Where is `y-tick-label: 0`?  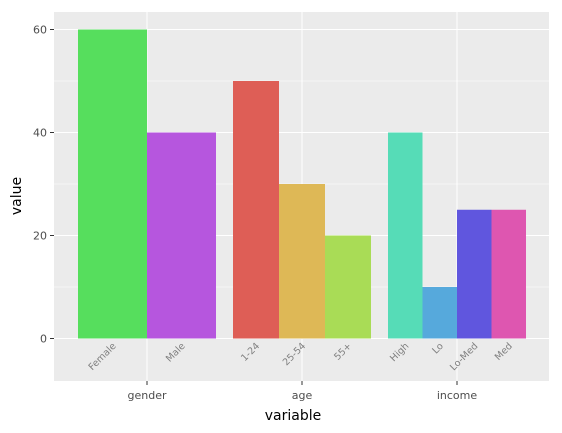 y-tick-label: 0 is located at coordinates (43, 339).